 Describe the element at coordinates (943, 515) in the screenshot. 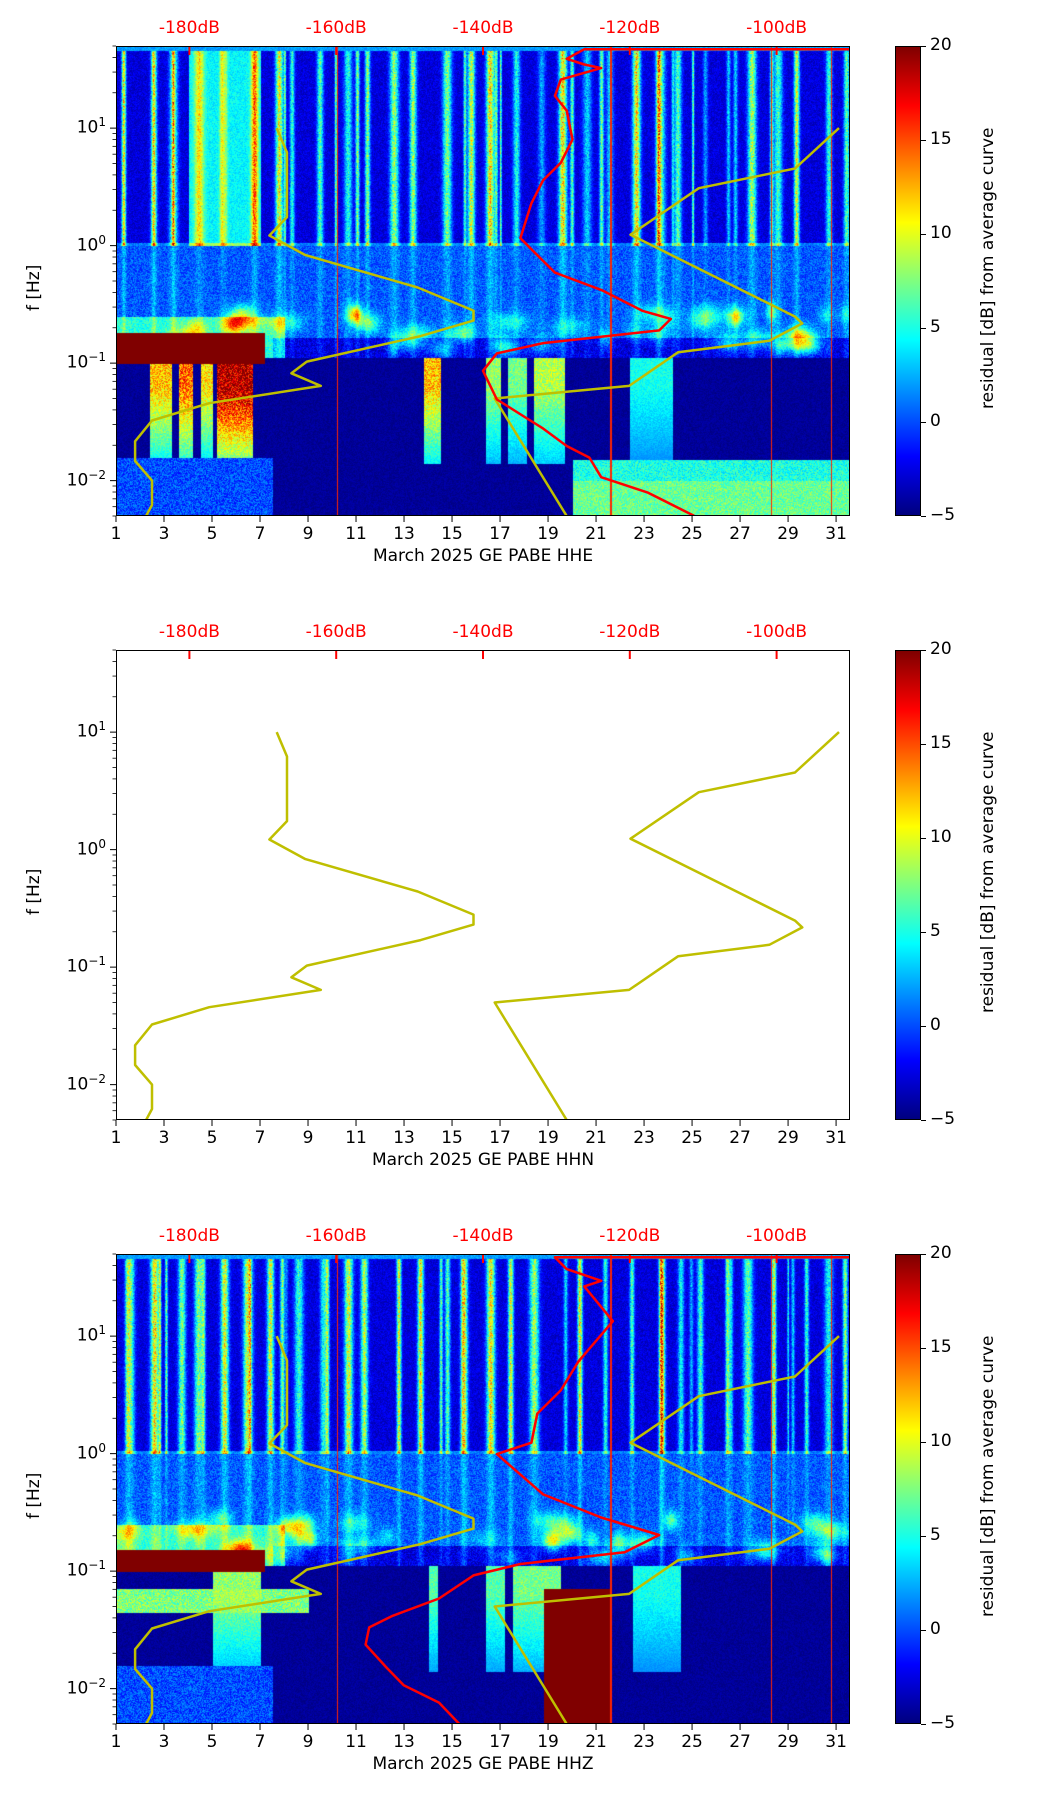

I see `colorbar-tick-label: −5` at that location.